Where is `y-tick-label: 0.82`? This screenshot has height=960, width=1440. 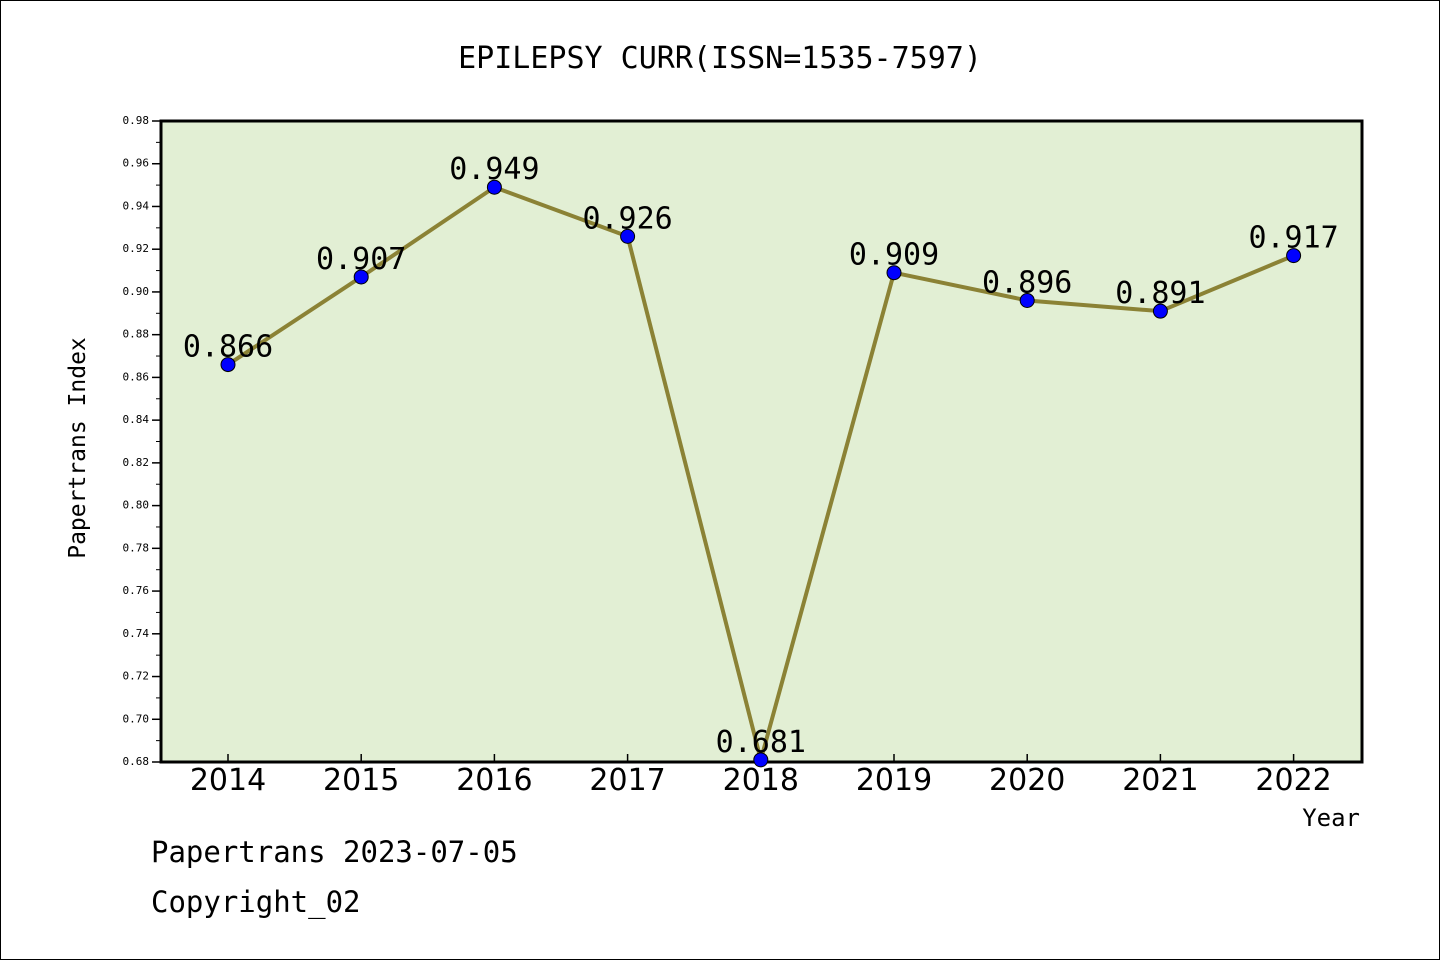 y-tick-label: 0.82 is located at coordinates (136, 462).